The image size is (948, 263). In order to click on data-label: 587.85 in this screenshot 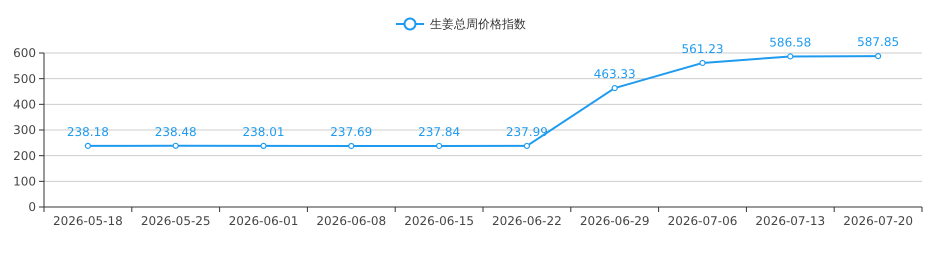, I will do `click(878, 42)`.